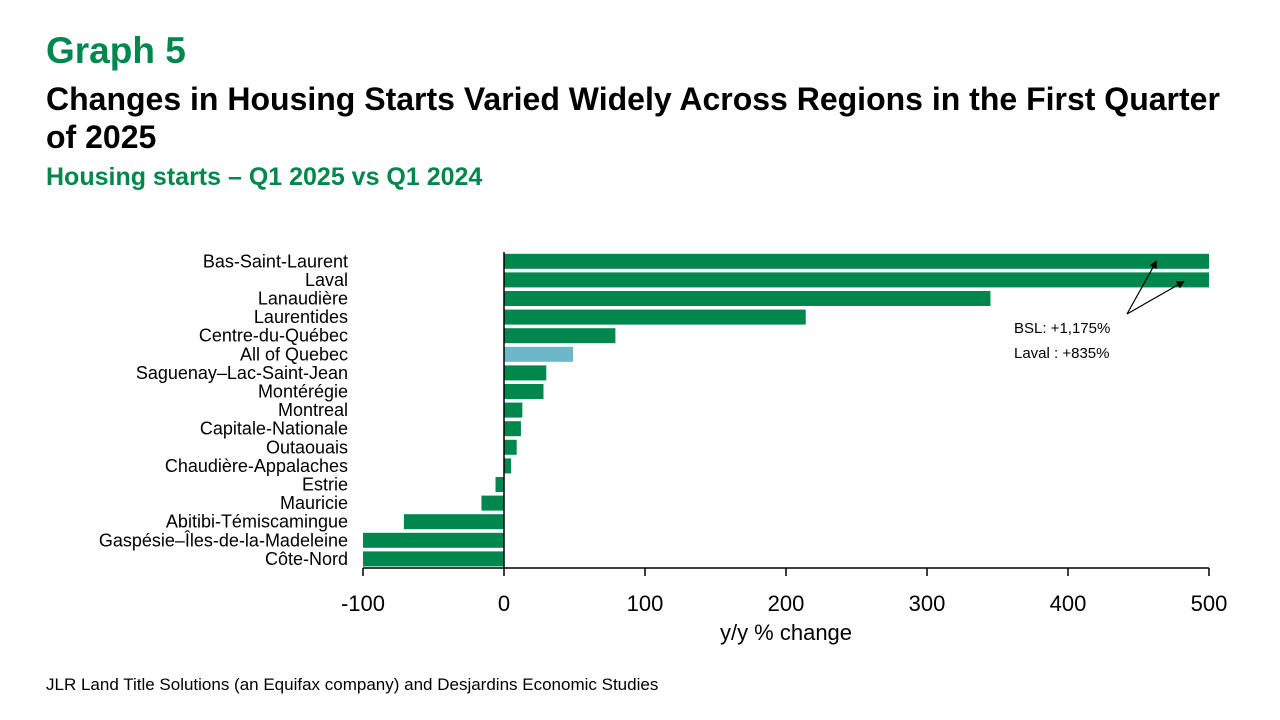 The height and width of the screenshot is (720, 1280). Describe the element at coordinates (786, 632) in the screenshot. I see `x-axis-title: y/y % change` at that location.